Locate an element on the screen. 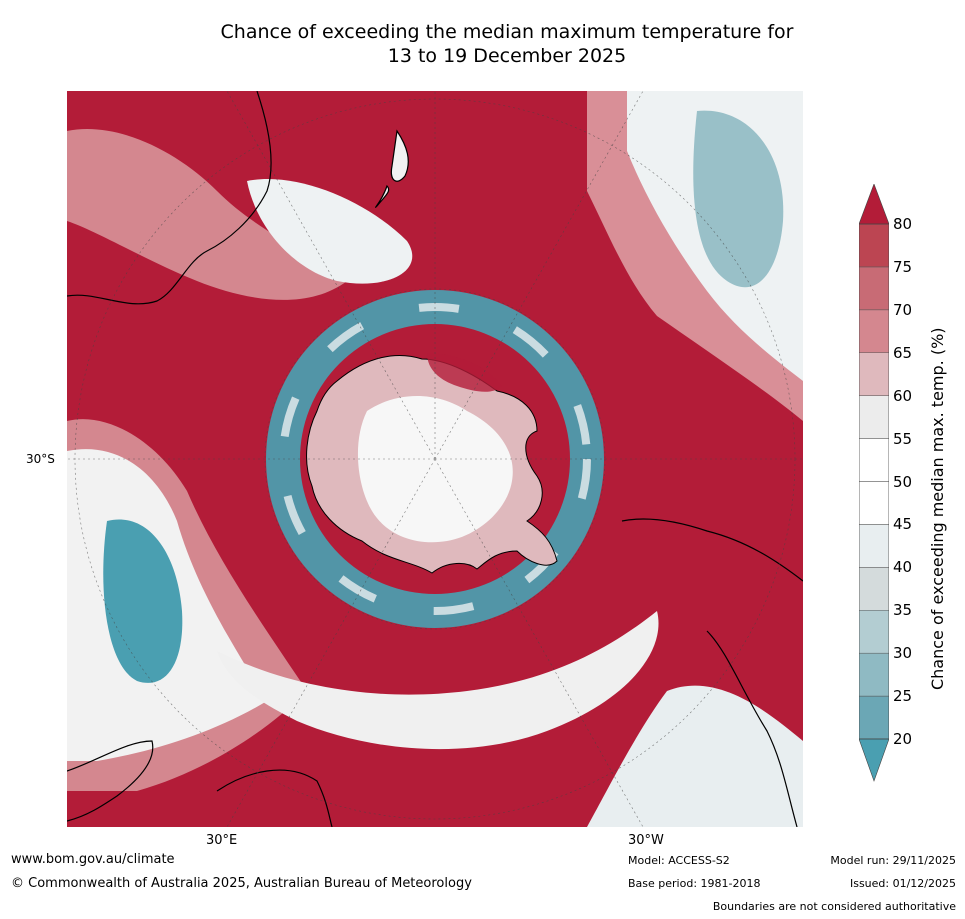  footer-website: www.bom.gov.au/climate is located at coordinates (93, 859).